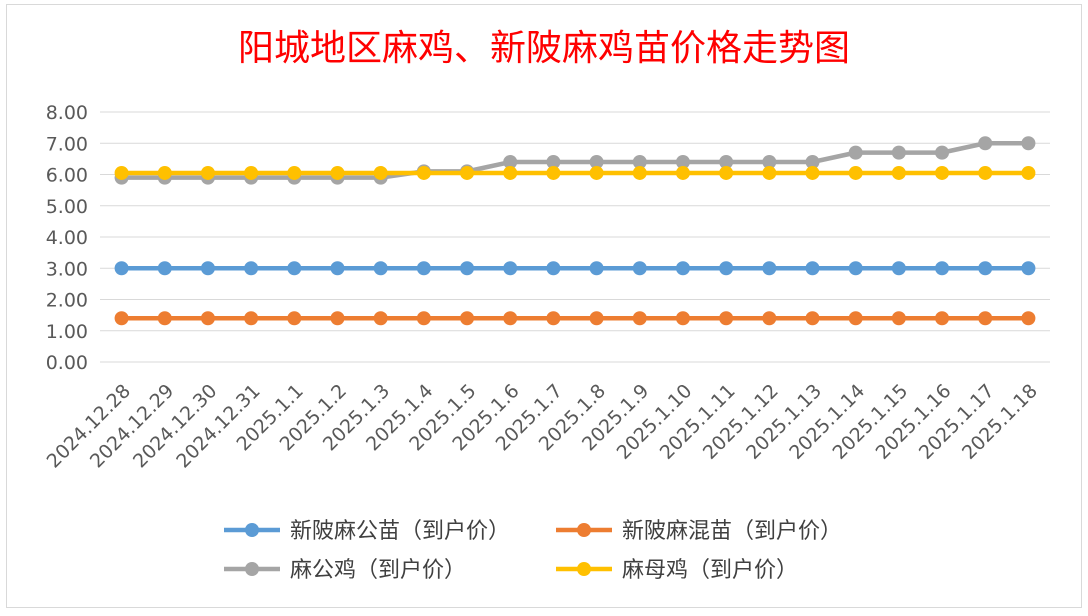 The height and width of the screenshot is (616, 1088). I want to click on y-tick-label: 4.00, so click(67, 238).